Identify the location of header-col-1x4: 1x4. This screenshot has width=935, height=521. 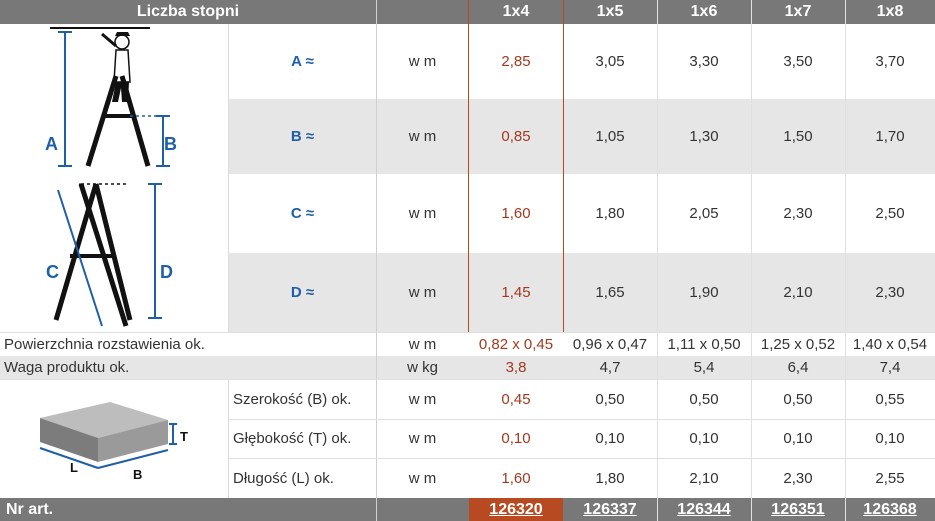
(516, 12).